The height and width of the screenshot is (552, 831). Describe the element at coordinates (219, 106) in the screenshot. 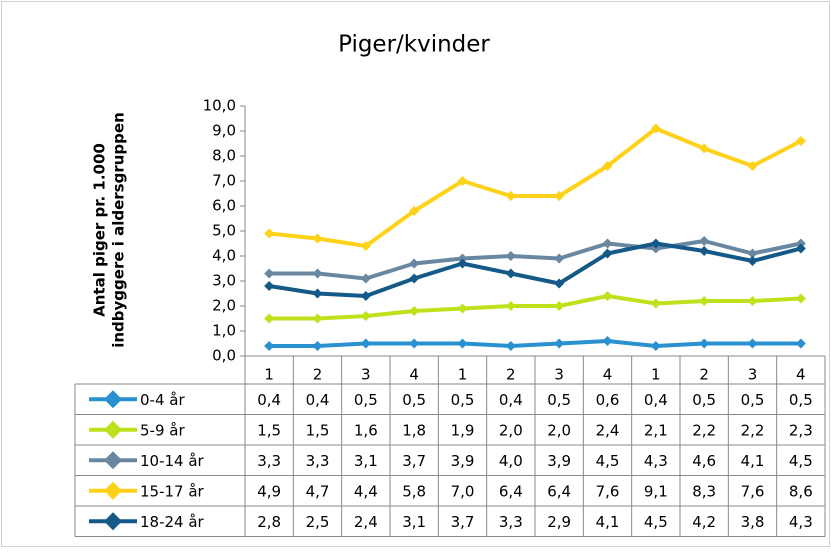

I see `y-tick-label: 10,0` at that location.